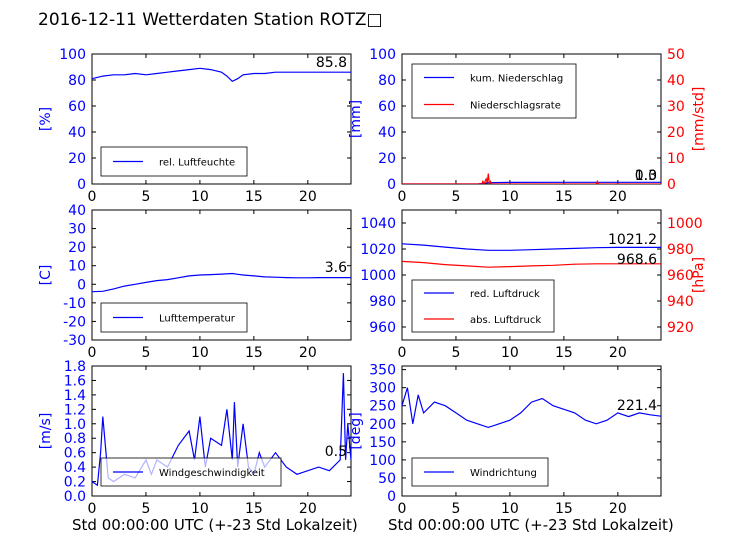 The width and height of the screenshot is (736, 552). I want to click on wind-direction-ytick-label: 250, so click(382, 407).